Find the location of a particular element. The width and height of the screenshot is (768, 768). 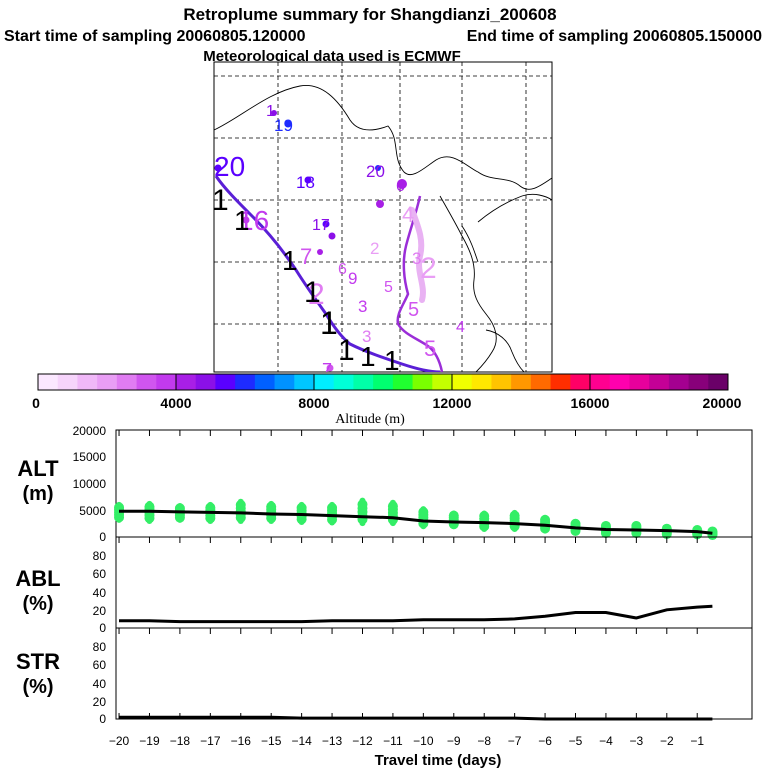

str-ytick: 0 is located at coordinates (102, 719).